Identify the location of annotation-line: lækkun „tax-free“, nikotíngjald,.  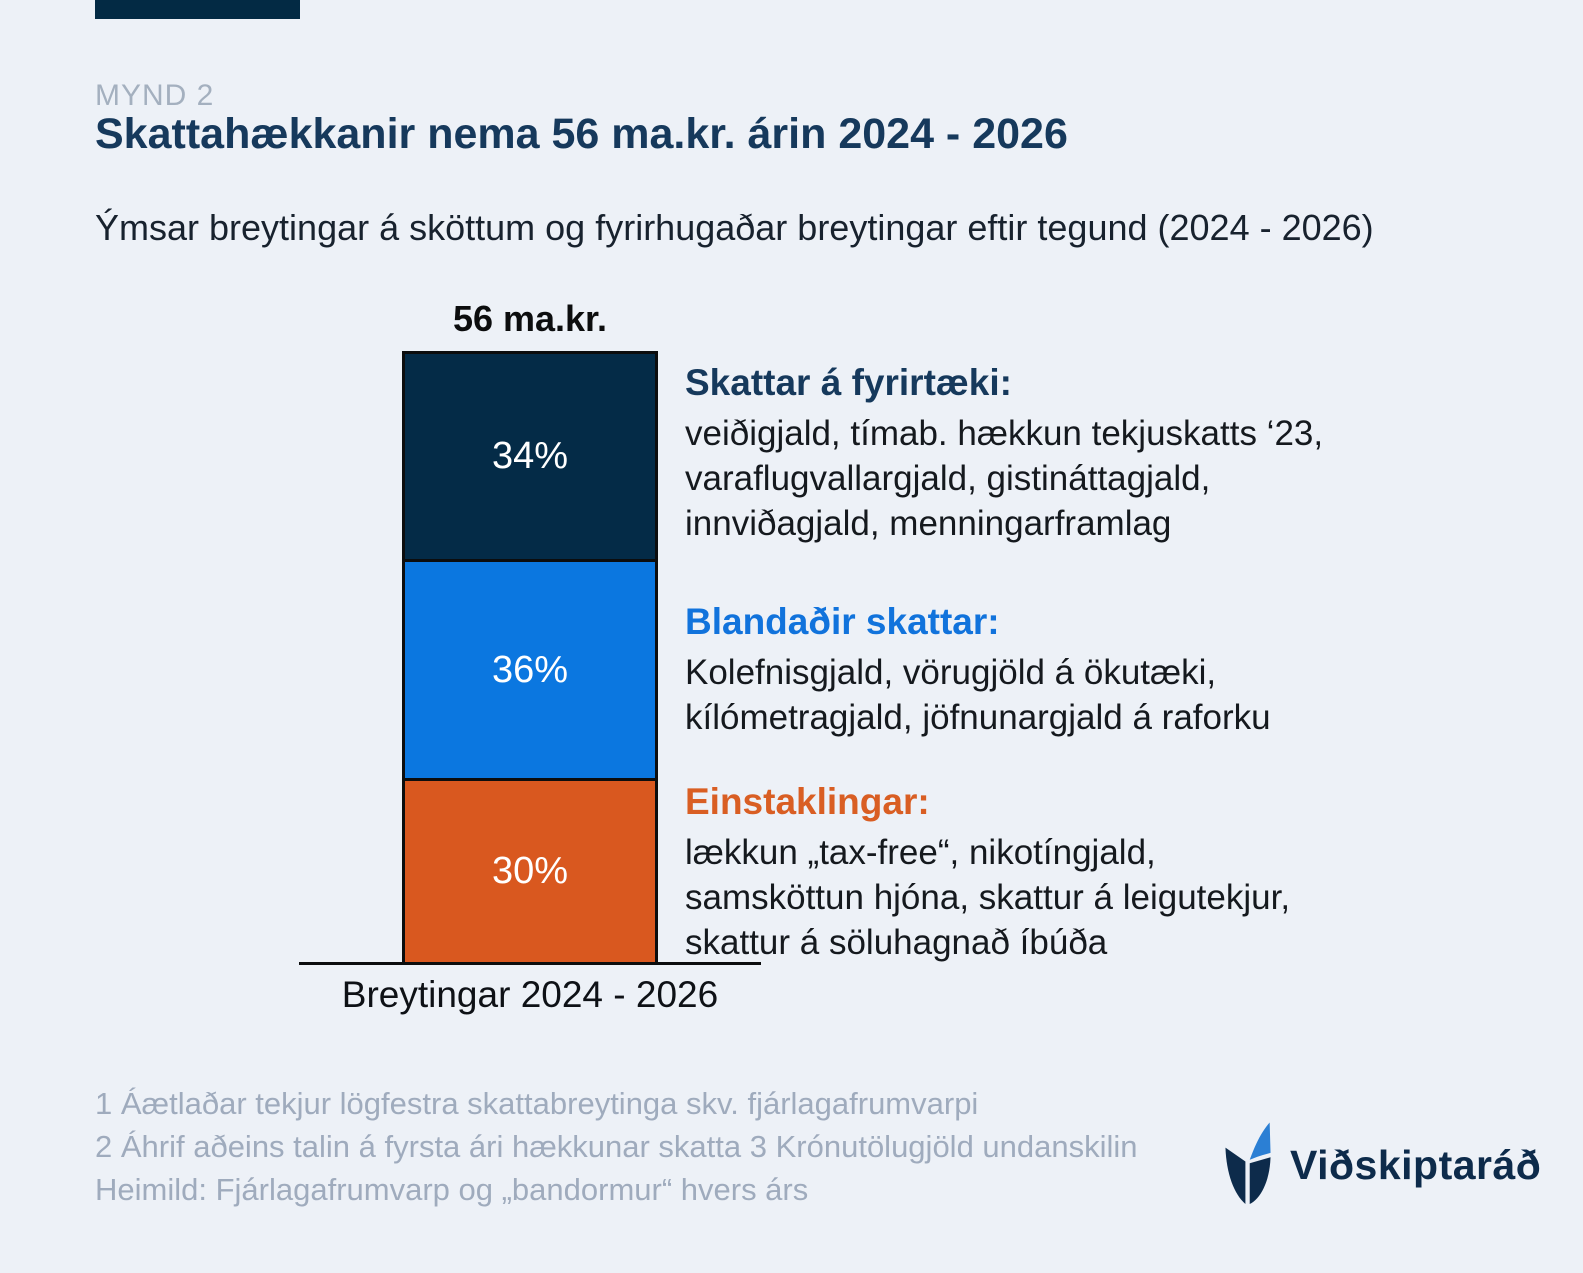
(920, 852).